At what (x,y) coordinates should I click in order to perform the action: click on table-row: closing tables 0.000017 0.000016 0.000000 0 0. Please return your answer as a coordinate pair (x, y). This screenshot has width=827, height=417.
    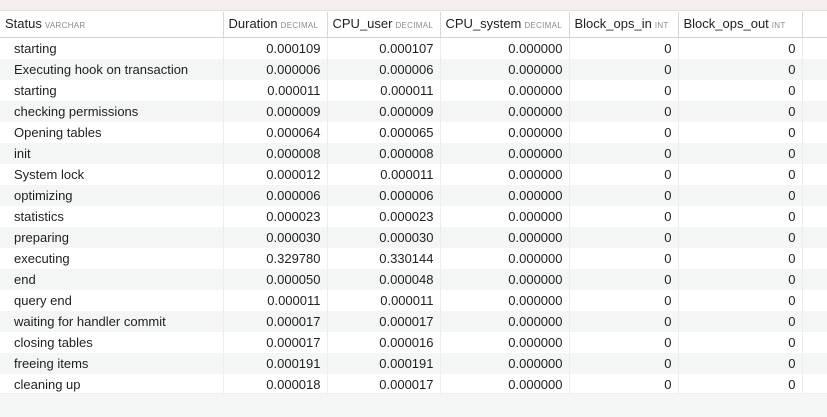
    Looking at the image, I should click on (413, 342).